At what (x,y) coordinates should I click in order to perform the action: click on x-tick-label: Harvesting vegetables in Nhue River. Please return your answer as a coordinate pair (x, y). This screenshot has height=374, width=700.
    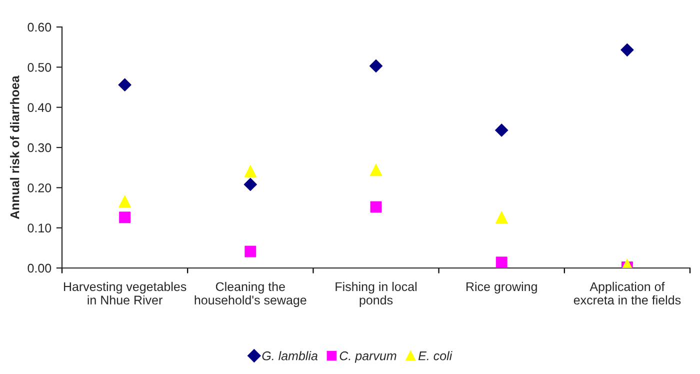
    Looking at the image, I should click on (125, 293).